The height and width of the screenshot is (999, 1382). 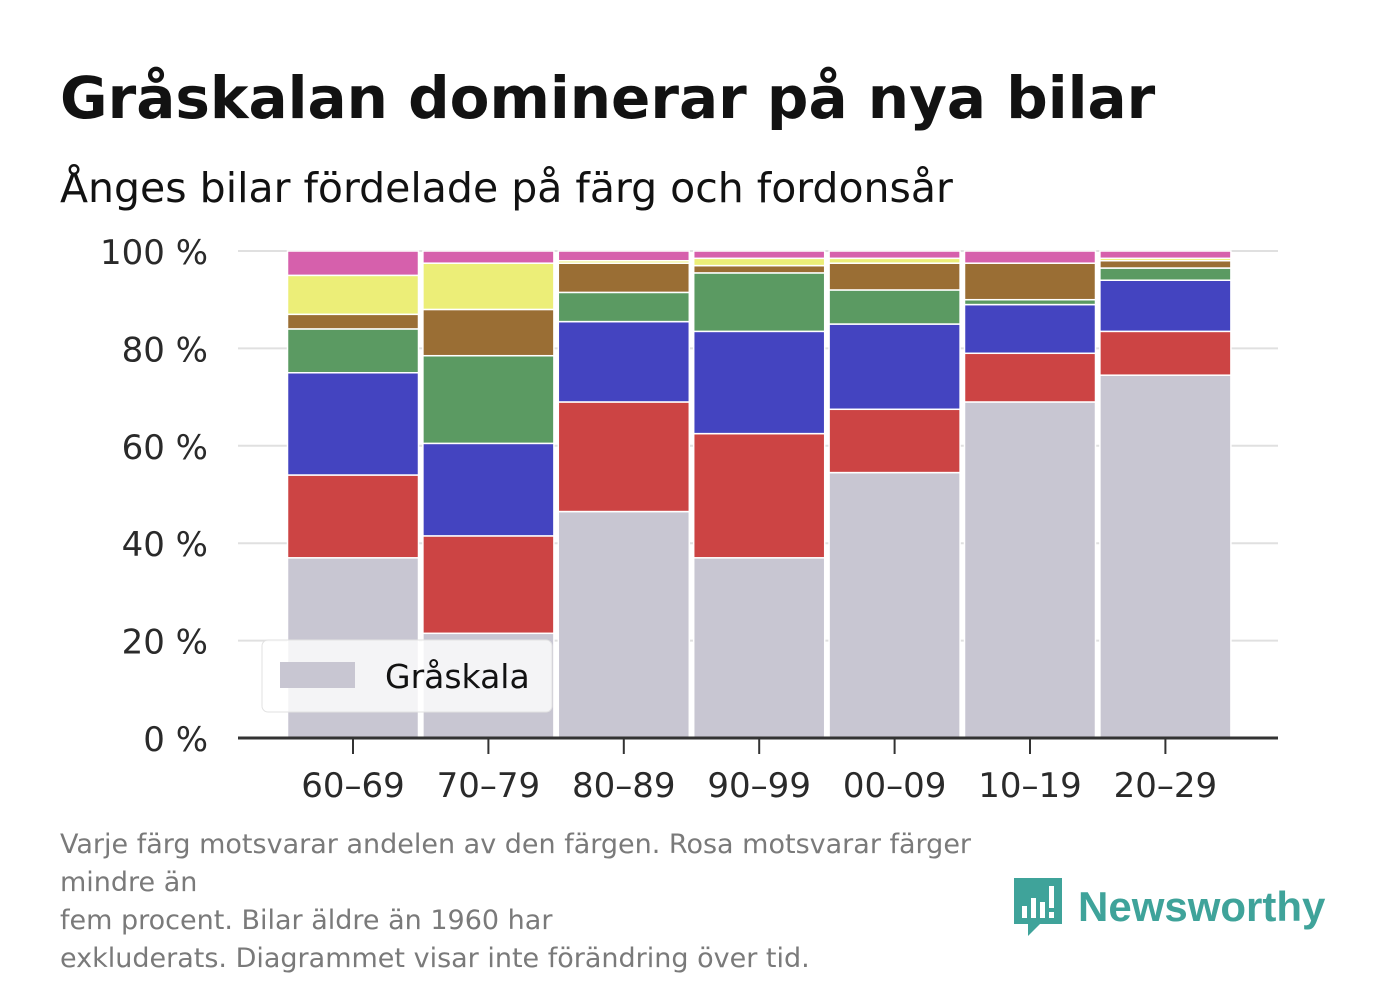 I want to click on brand: Newsworthy, so click(x=1167, y=907).